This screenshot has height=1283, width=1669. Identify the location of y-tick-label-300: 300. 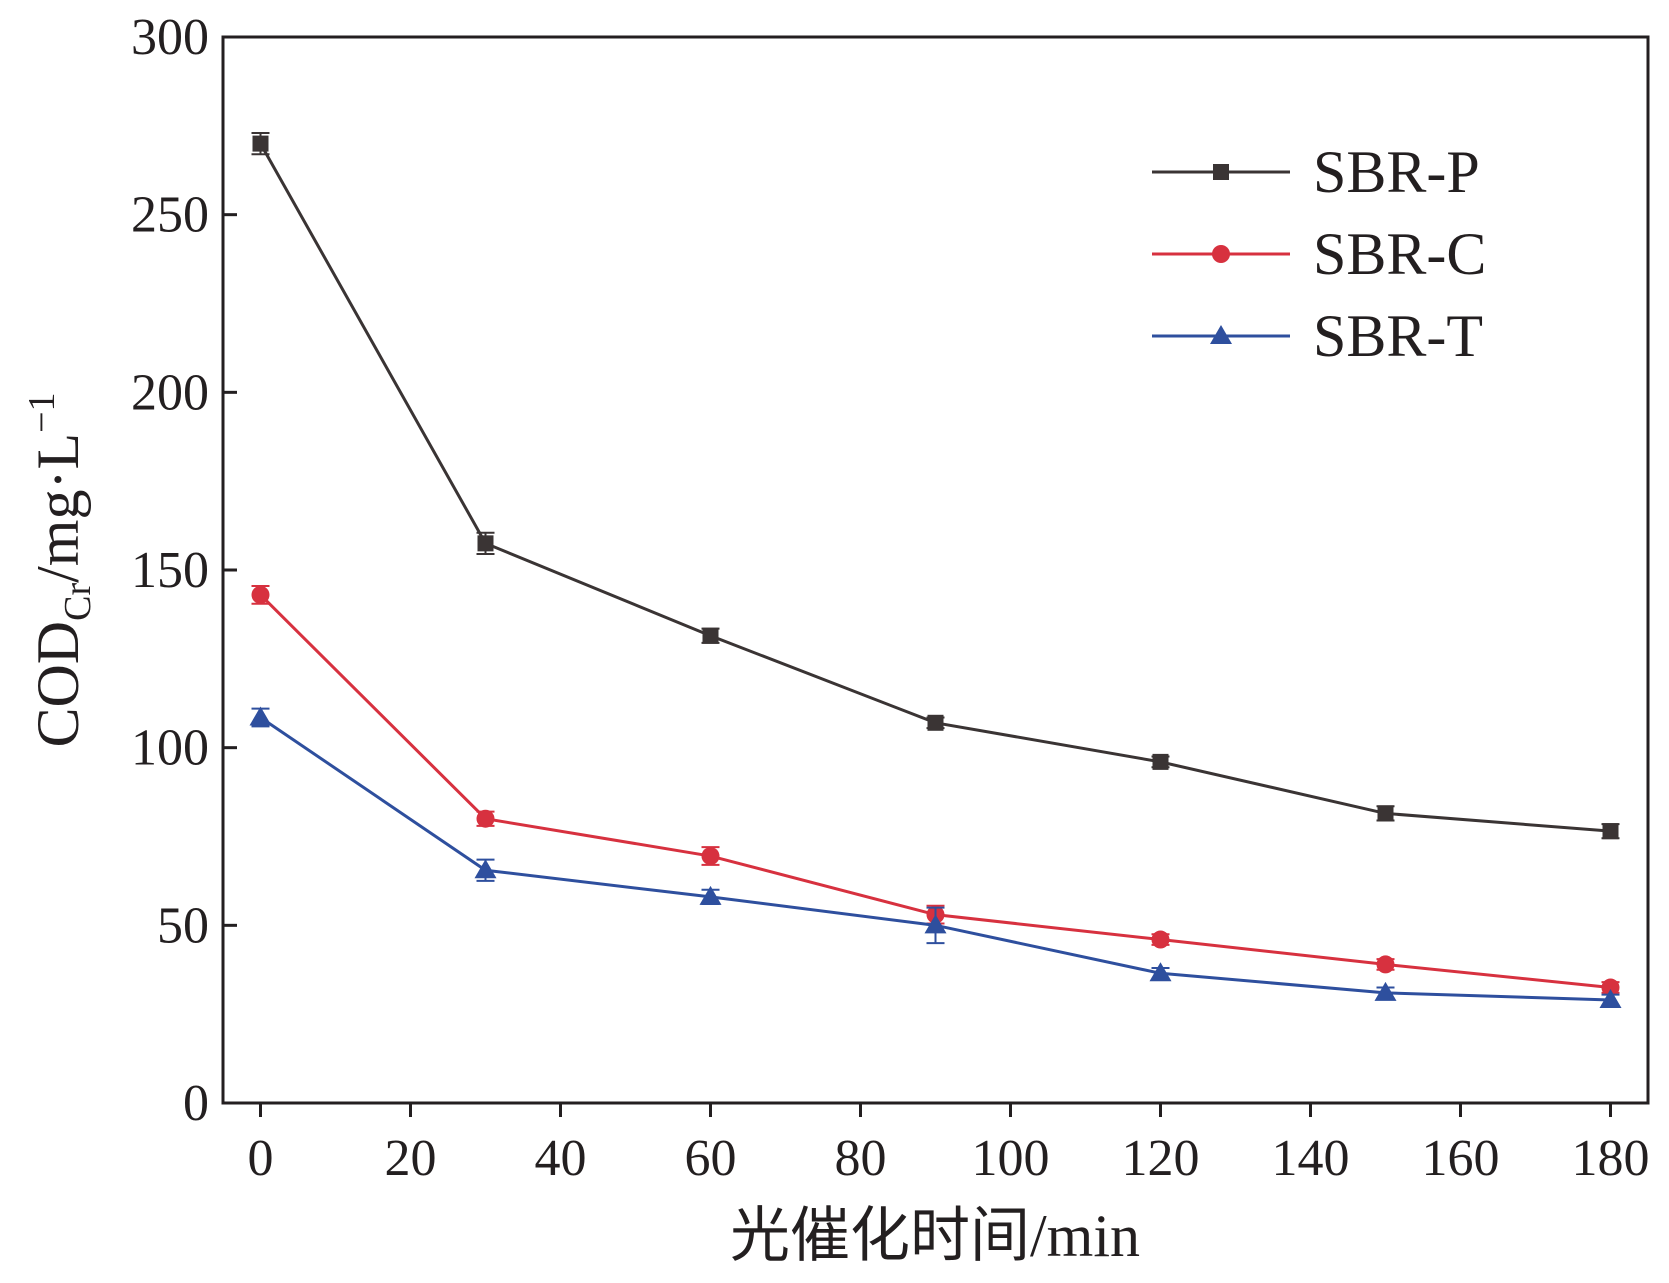
(170, 37).